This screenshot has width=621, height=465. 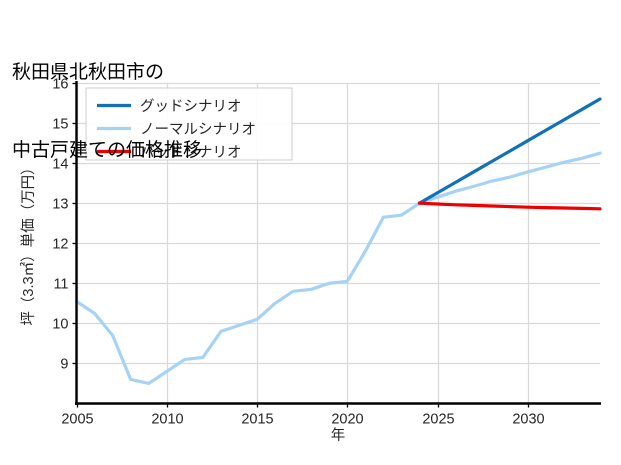 What do you see at coordinates (347, 420) in the screenshot?
I see `tick-label-x-2020: 2020` at bounding box center [347, 420].